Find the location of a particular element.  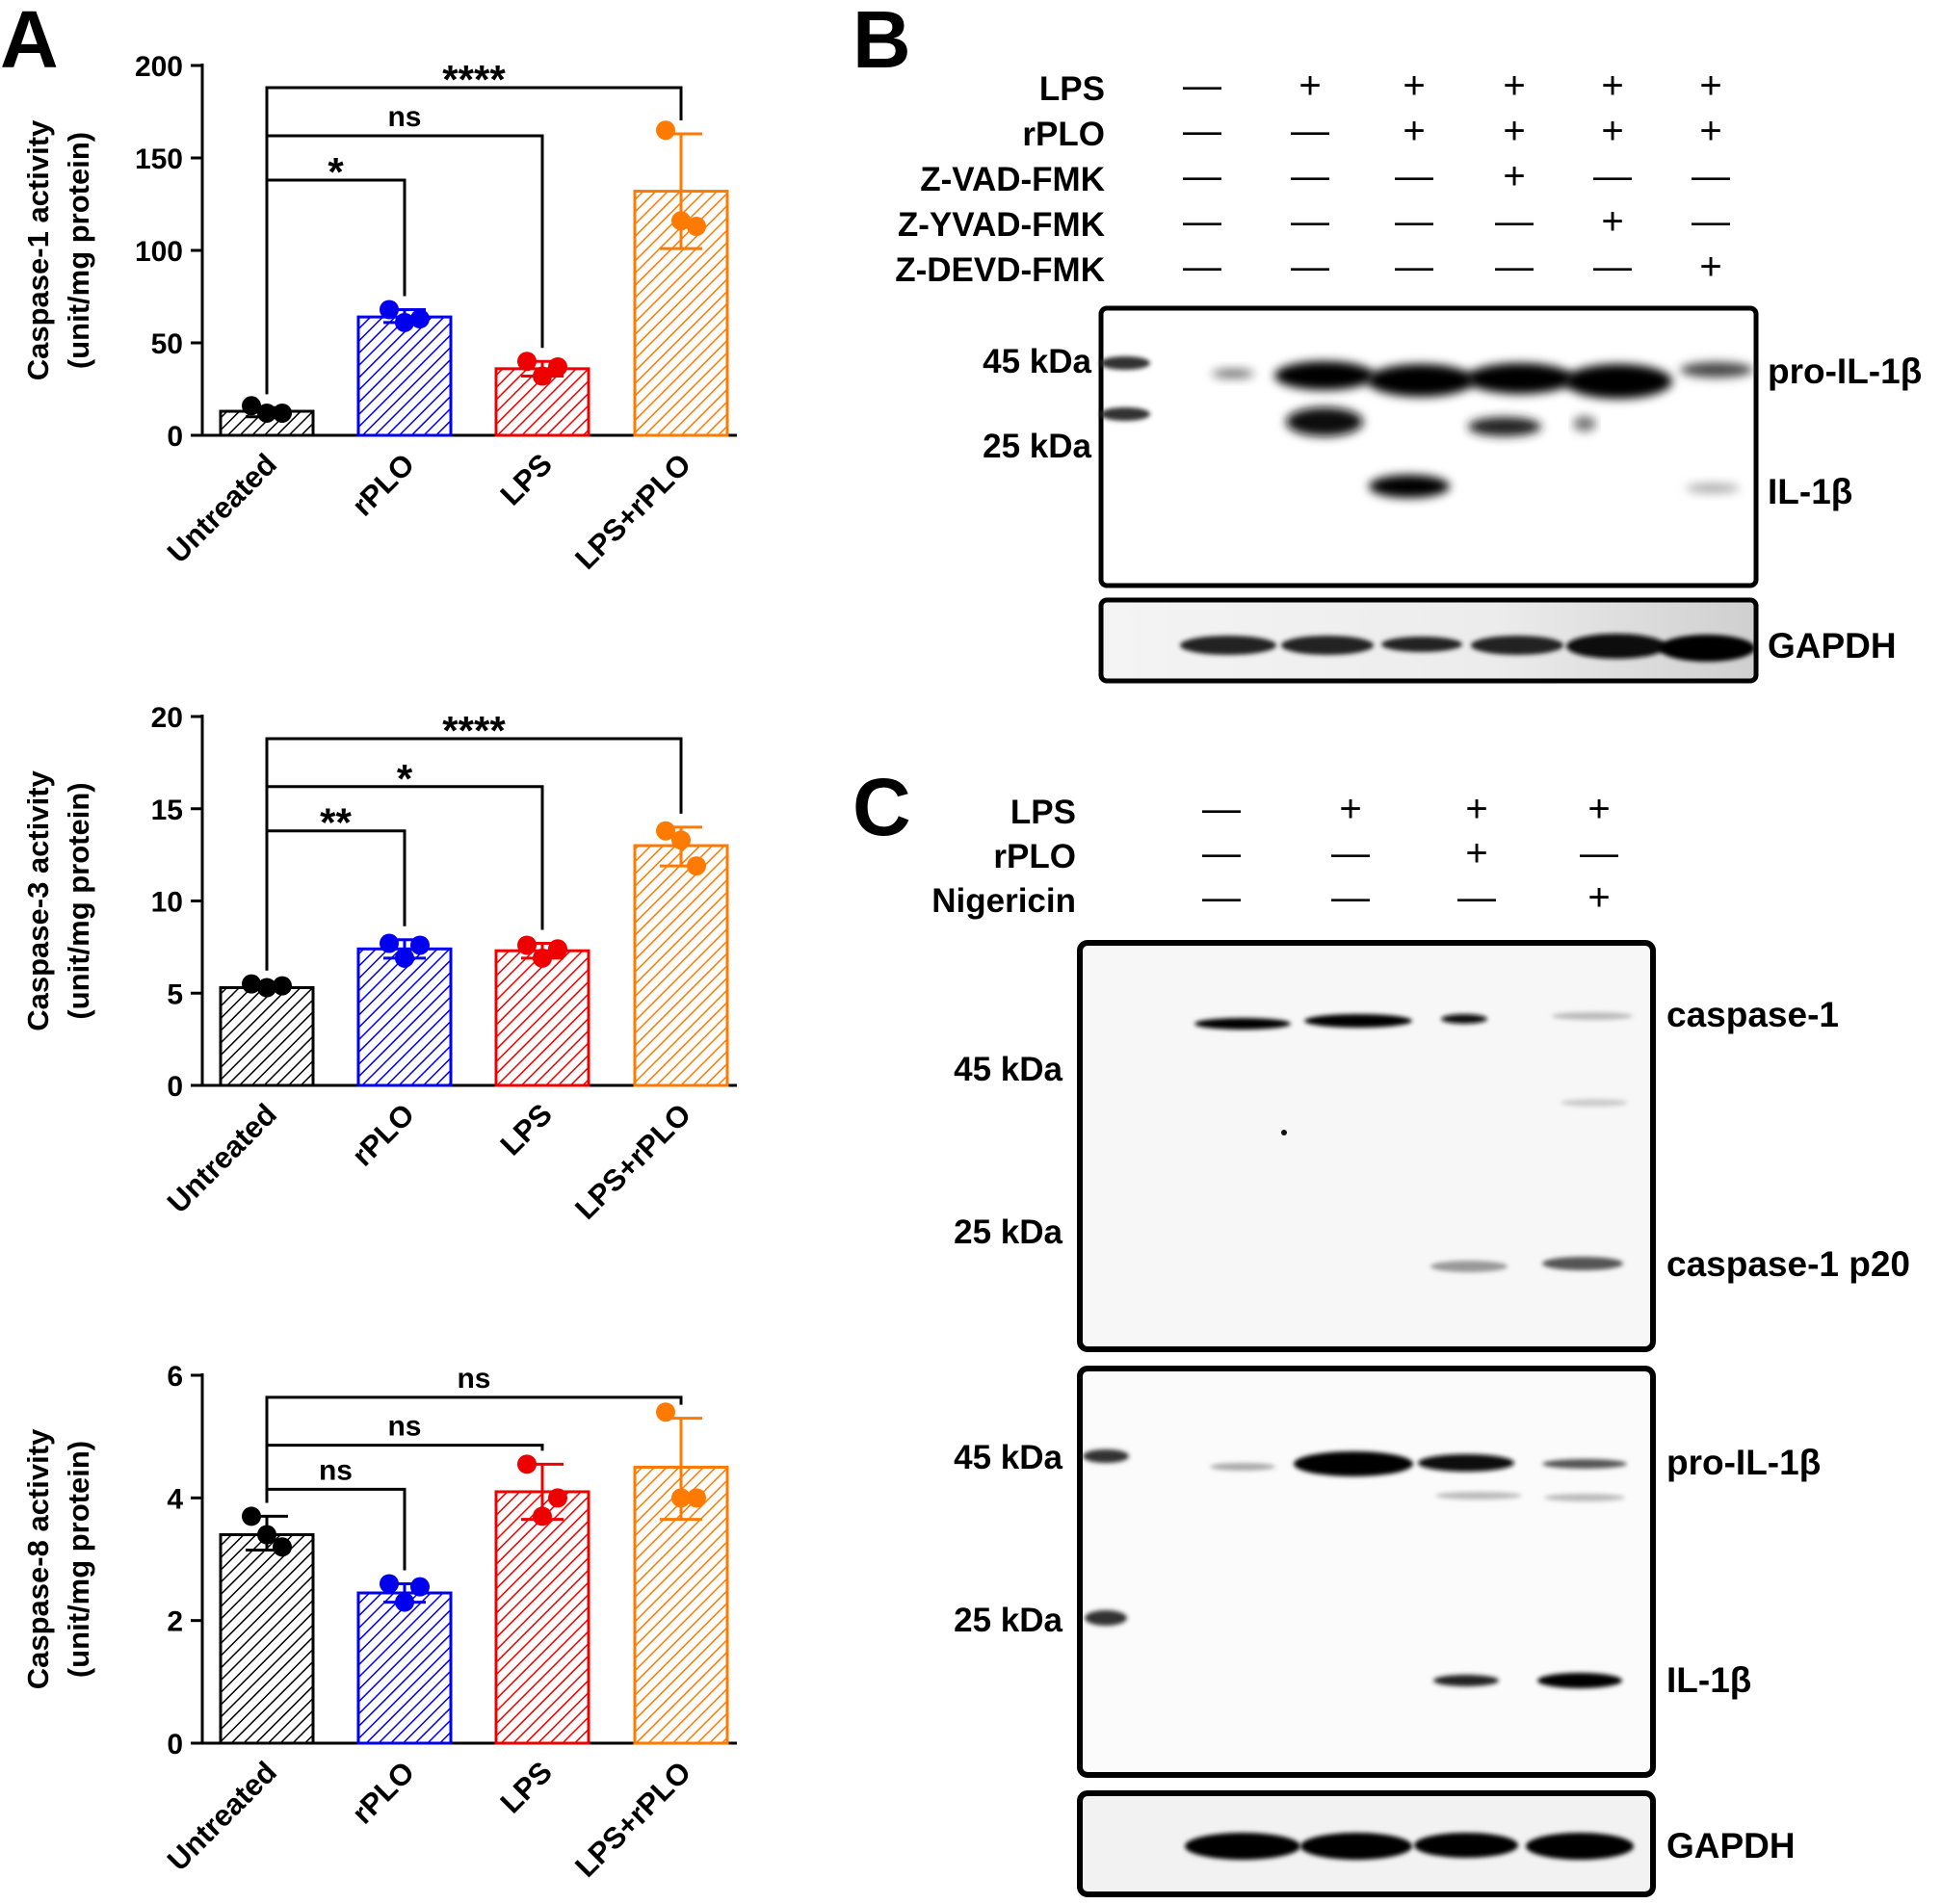

y-axis-label: Caspase-8 activity is located at coordinates (38, 1559).